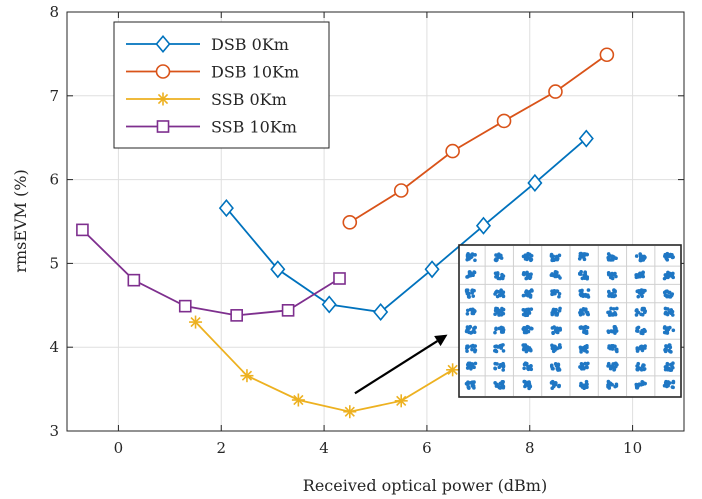 The width and height of the screenshot is (702, 499). Describe the element at coordinates (478, 138) in the screenshot. I see `series-dsb-10km` at that location.